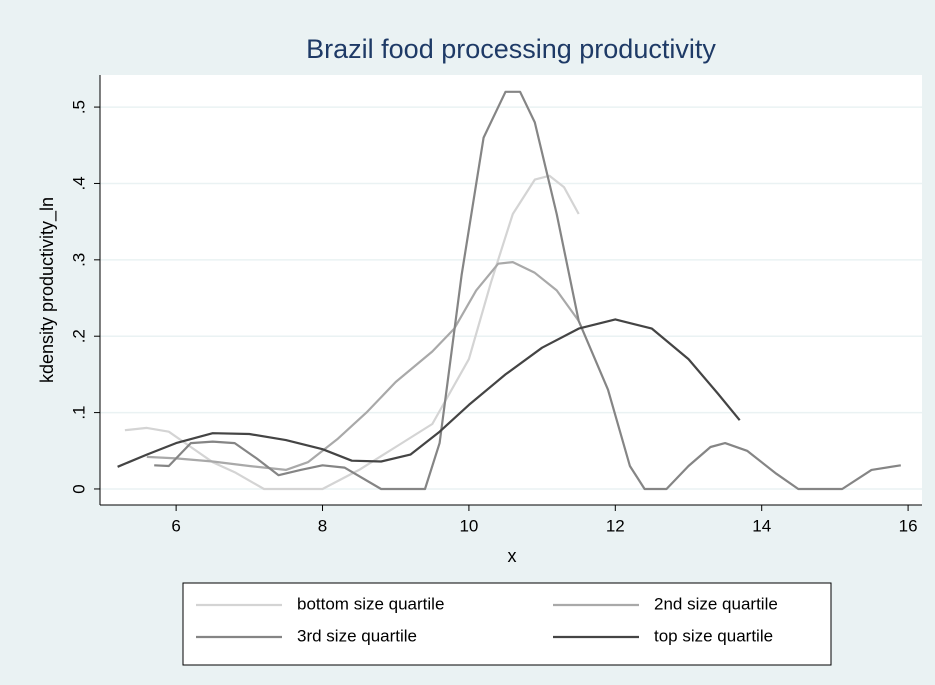  Describe the element at coordinates (322, 525) in the screenshot. I see `x-tick-label: 8` at that location.